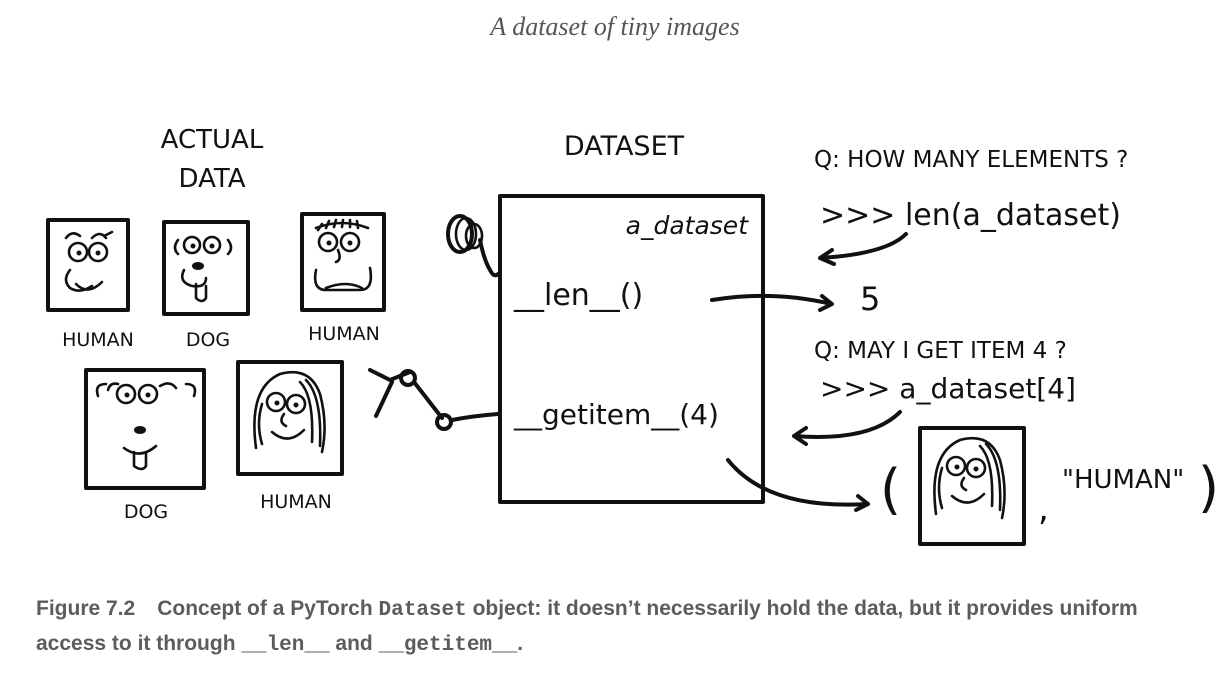 This screenshot has height=681, width=1230. Describe the element at coordinates (354, 643) in the screenshot. I see `caption-text-3: and` at that location.